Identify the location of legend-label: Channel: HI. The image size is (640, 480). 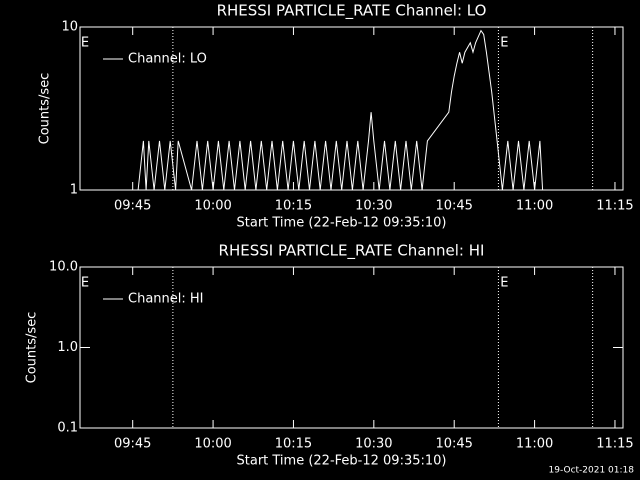
(166, 299).